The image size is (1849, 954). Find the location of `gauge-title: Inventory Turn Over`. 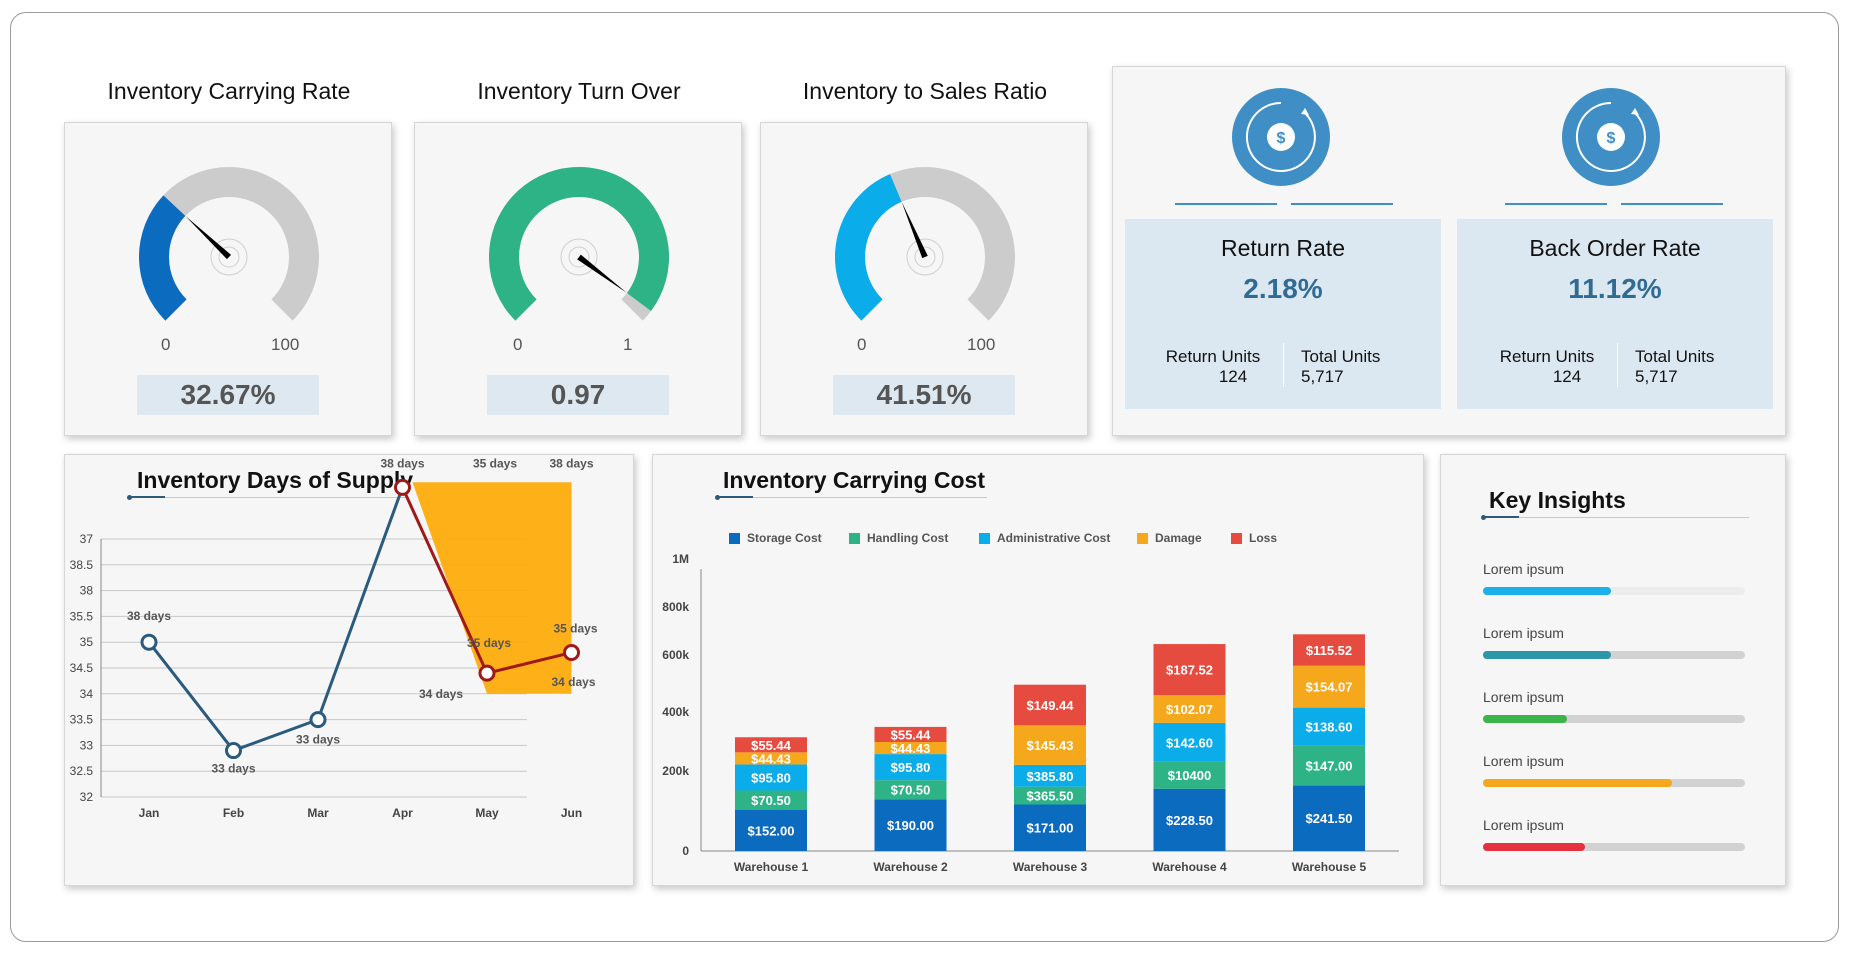

gauge-title: Inventory Turn Over is located at coordinates (579, 91).